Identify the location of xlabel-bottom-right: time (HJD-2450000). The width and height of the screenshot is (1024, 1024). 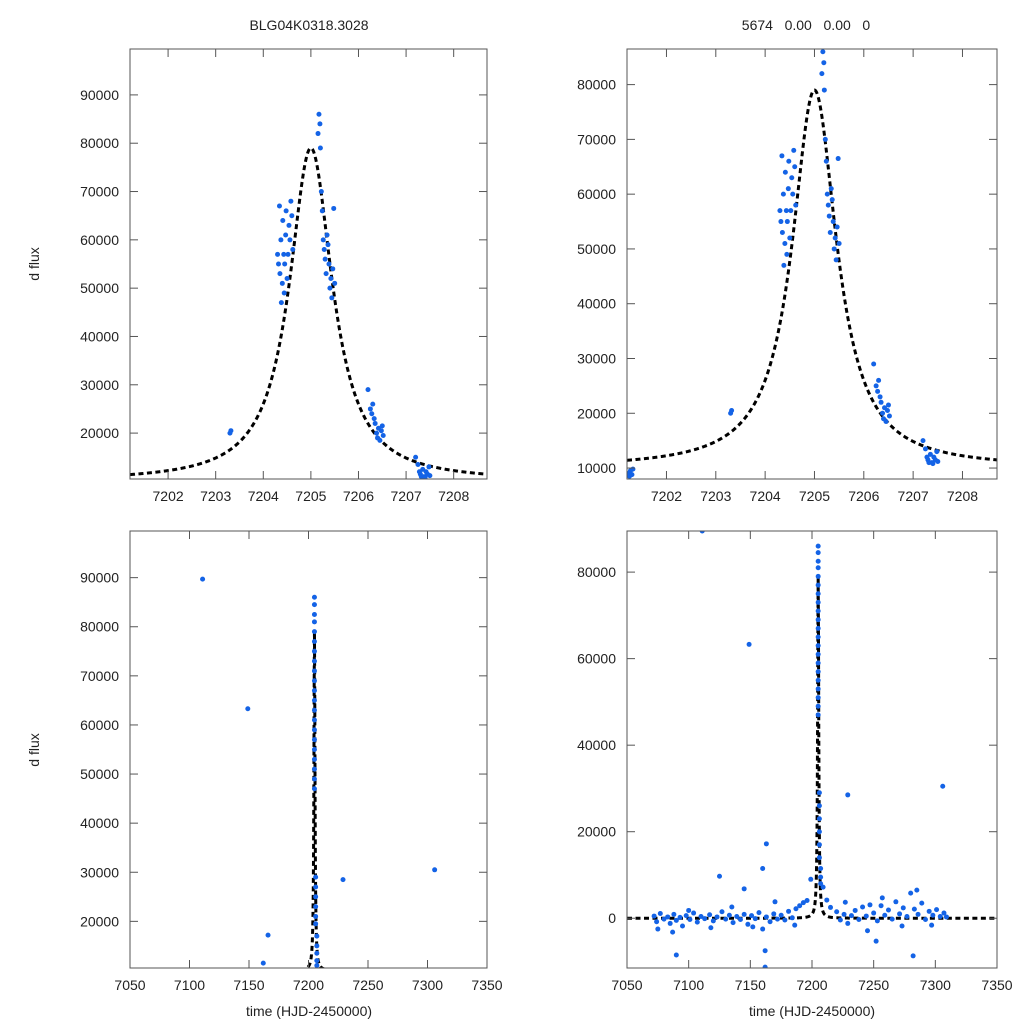
(812, 1011).